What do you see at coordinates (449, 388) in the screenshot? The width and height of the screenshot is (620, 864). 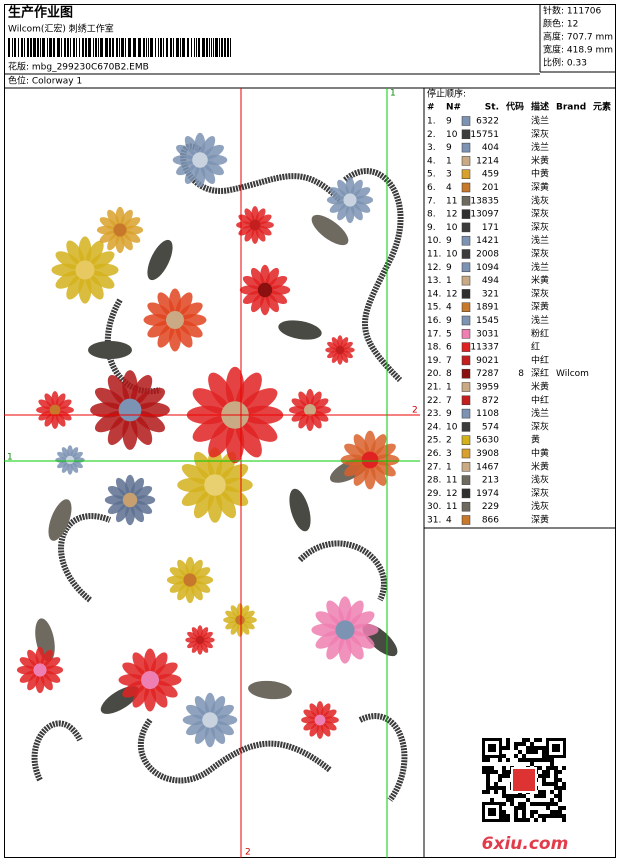 I see `row-needle: 1` at bounding box center [449, 388].